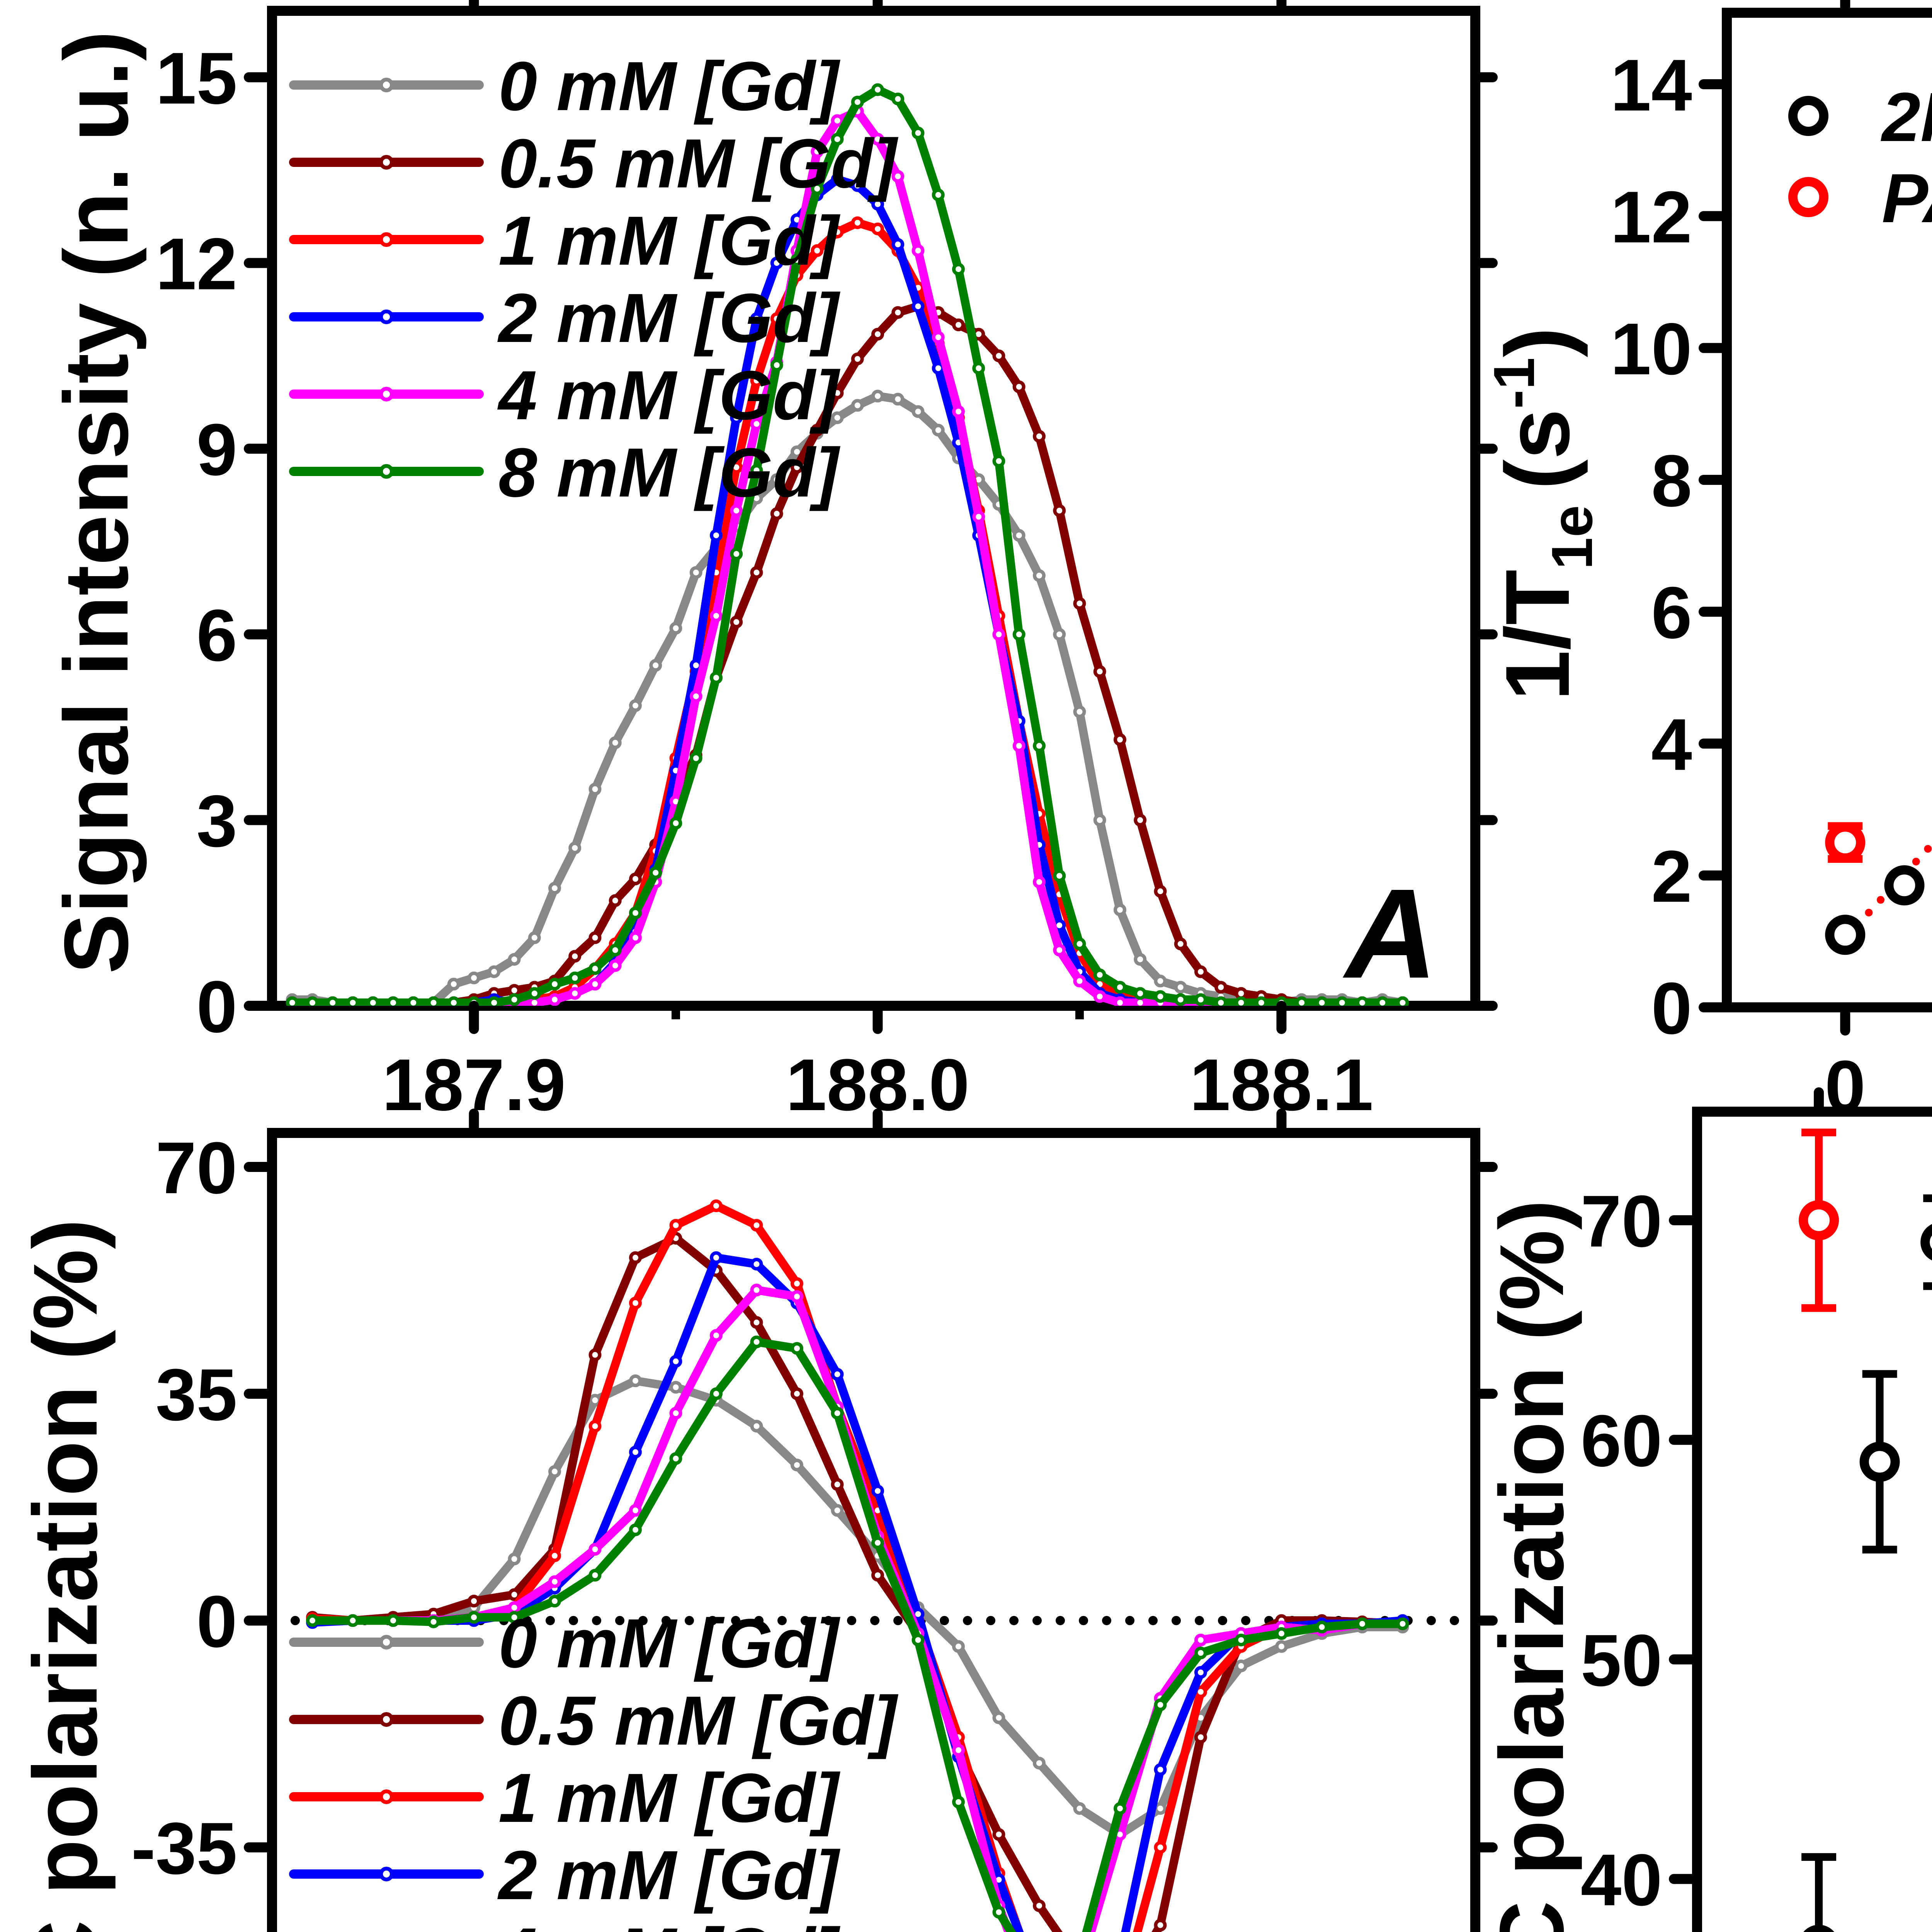  I want to click on legend-label: 2M glu in GW55, so click(1907, 117).